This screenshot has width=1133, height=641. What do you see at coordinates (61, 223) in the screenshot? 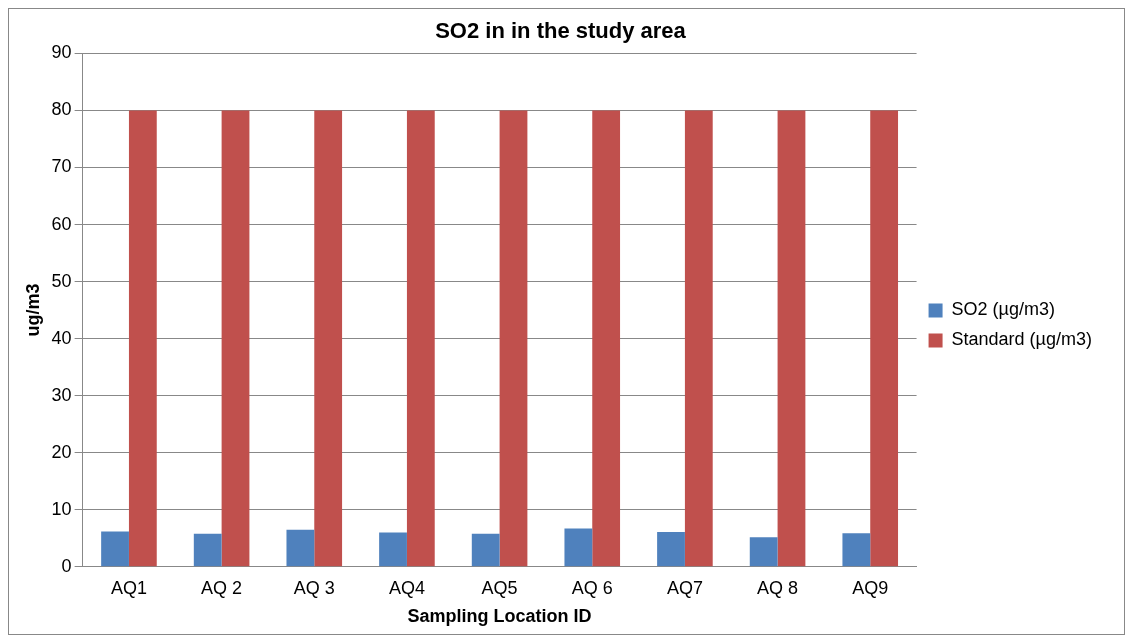
I see `y-tick-label: 60` at bounding box center [61, 223].